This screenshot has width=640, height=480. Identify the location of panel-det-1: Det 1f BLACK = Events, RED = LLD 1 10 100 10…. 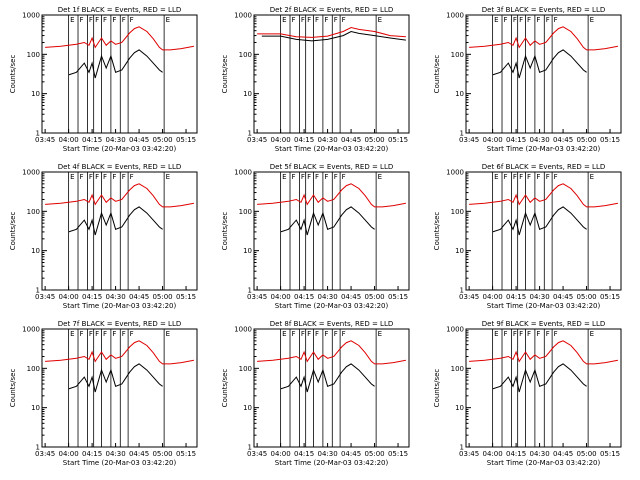
(103, 79).